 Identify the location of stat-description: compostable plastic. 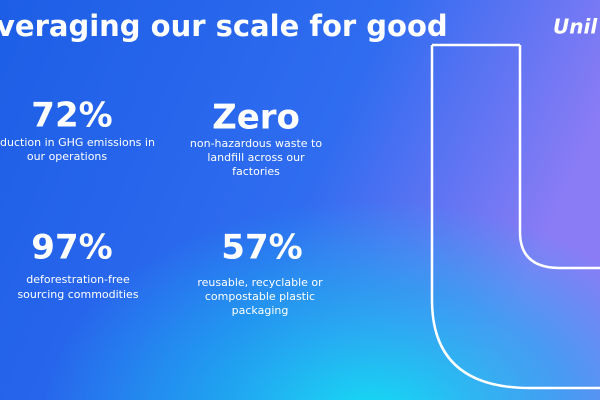
(260, 296).